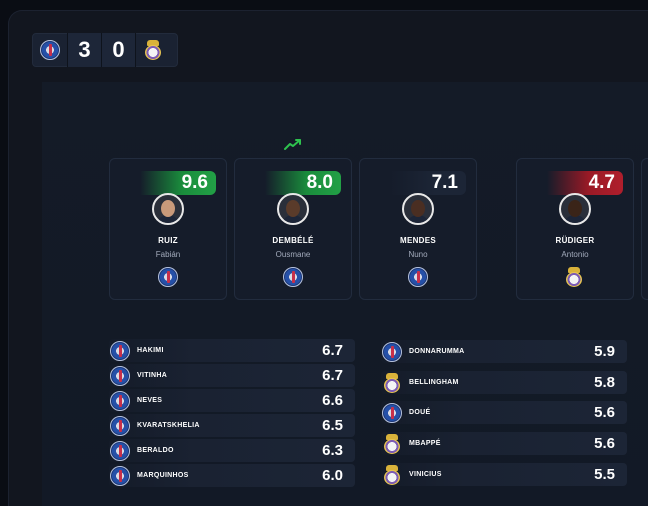 Image resolution: width=648 pixels, height=506 pixels. Describe the element at coordinates (575, 240) in the screenshot. I see `player-last-name: RÜDIGER` at that location.